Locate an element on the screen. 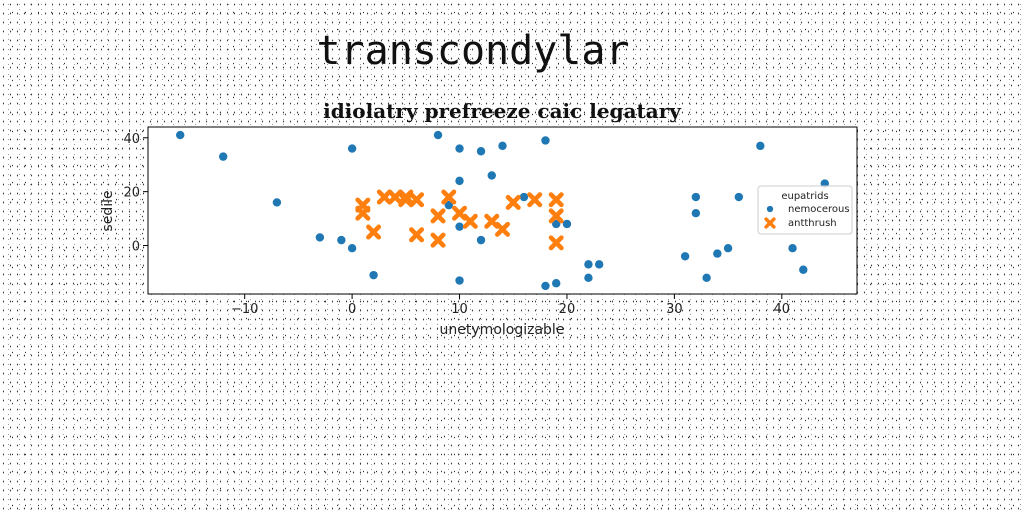  x-tick-label: 0 is located at coordinates (352, 309).